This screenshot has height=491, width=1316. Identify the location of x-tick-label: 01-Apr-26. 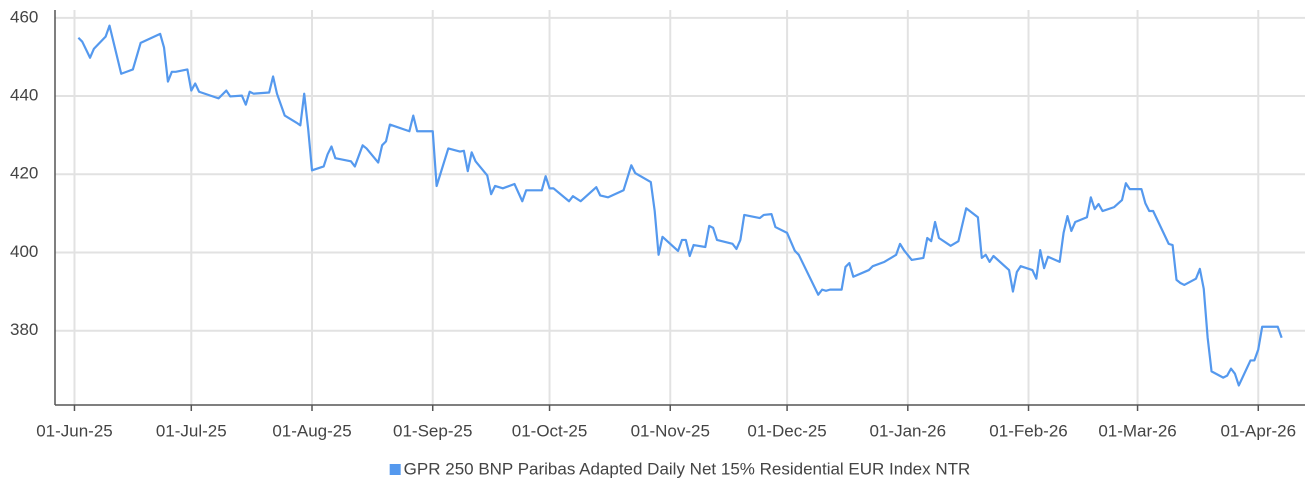
(1258, 430).